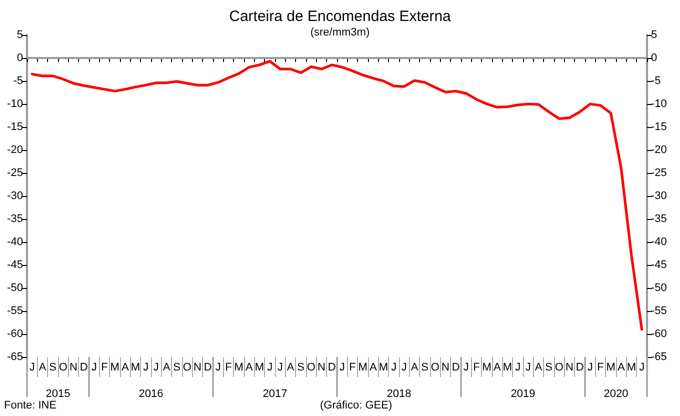  I want to click on y-tick-label: -10, so click(15, 104).